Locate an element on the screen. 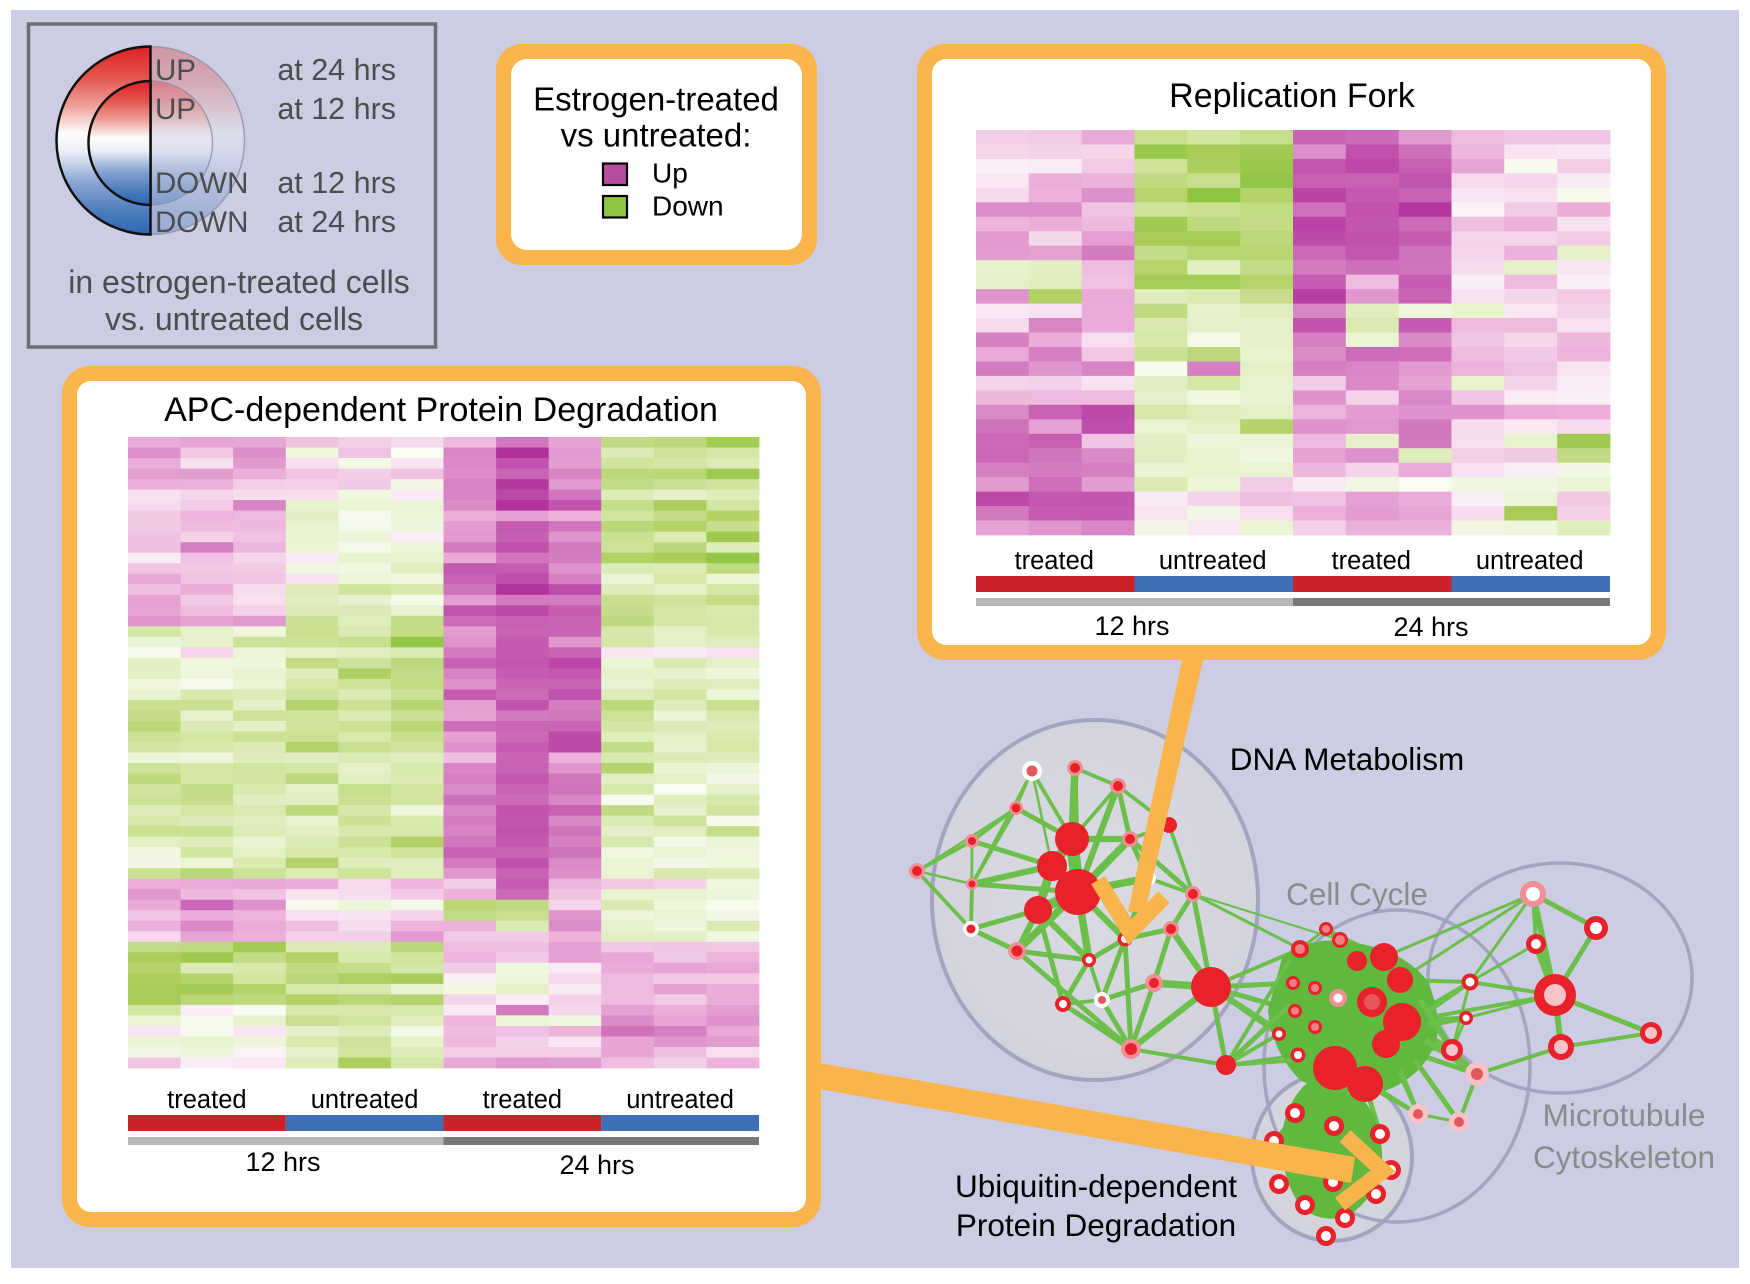 The height and width of the screenshot is (1284, 1750). svg-text: Estrogen-treated is located at coordinates (656, 99).